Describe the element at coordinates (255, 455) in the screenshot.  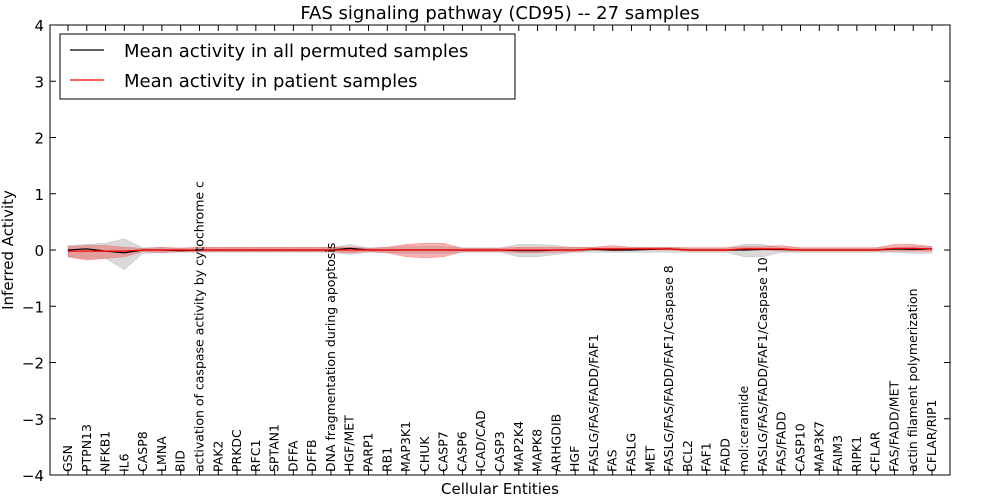
I see `x-tick-label: RFC1` at that location.